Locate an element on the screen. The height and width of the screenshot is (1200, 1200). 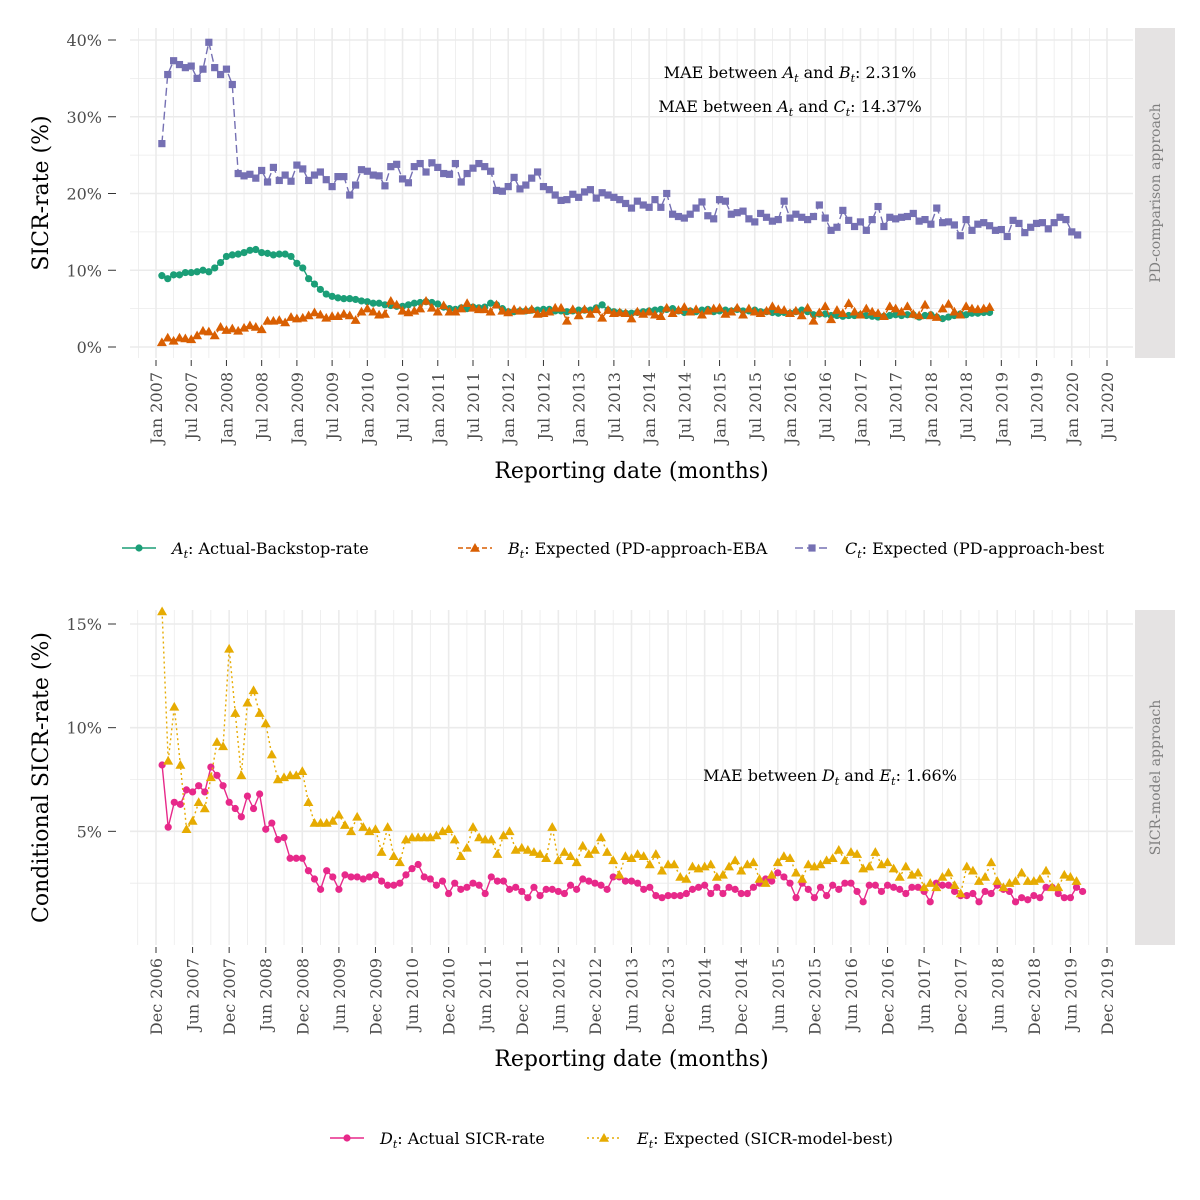
text-span: : Actual SICR-rate is located at coordinates (471, 1138).